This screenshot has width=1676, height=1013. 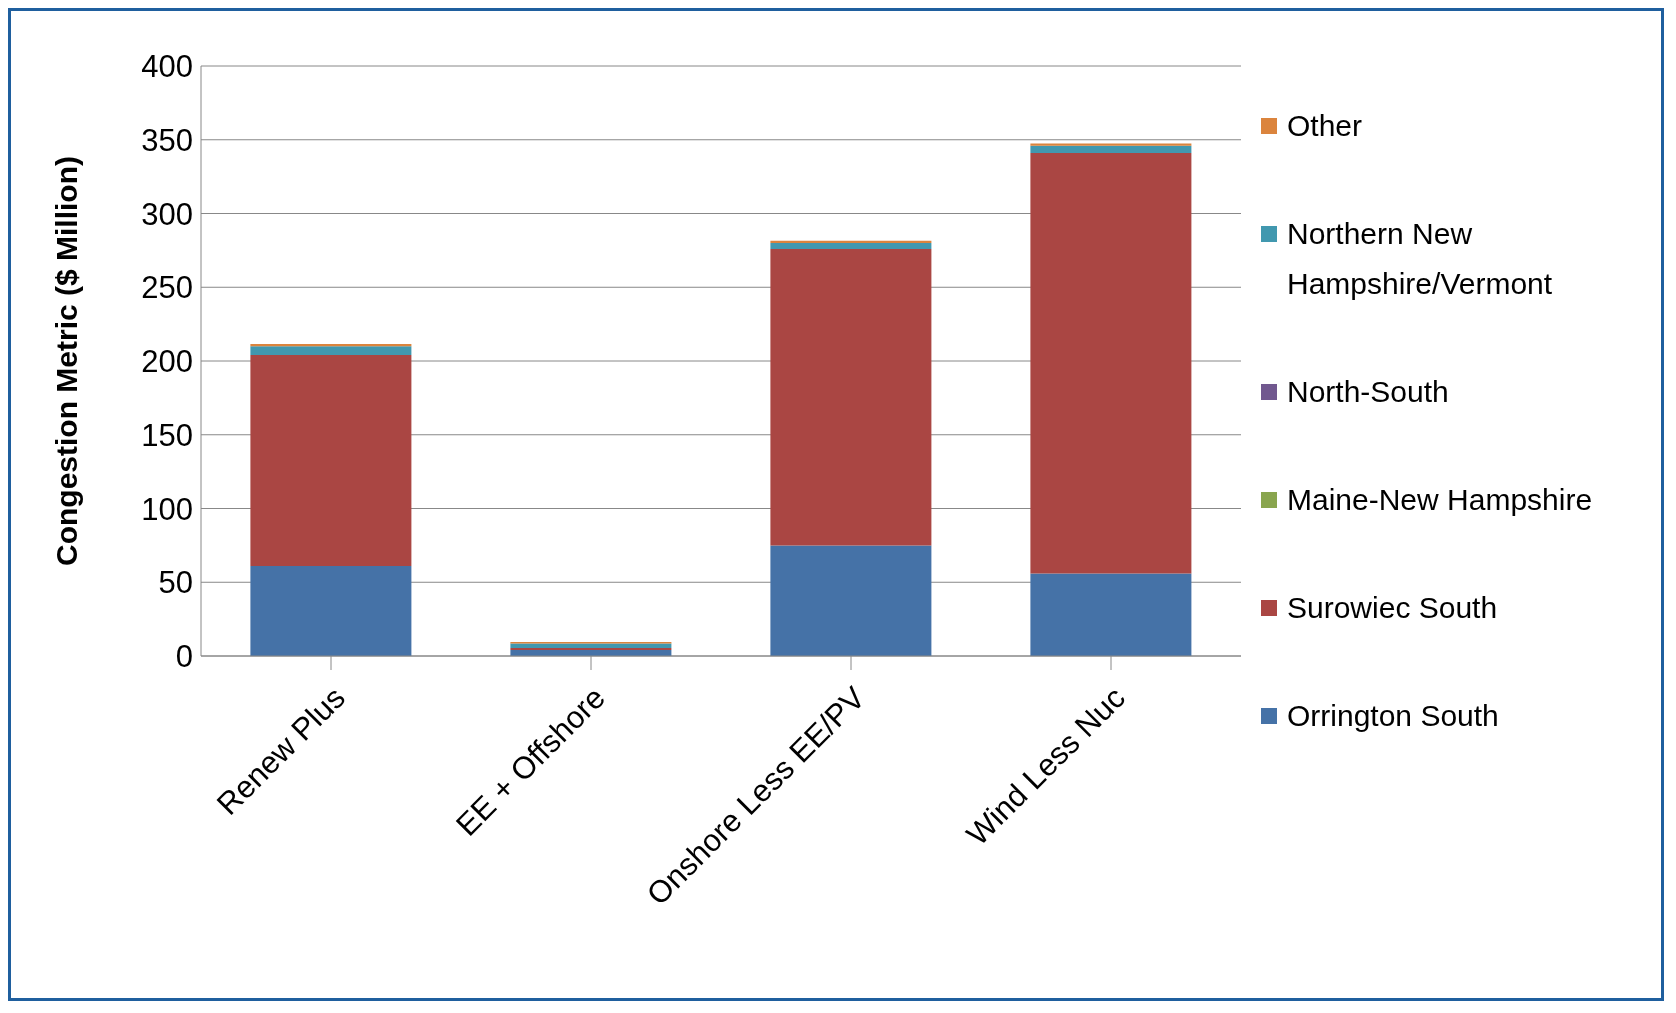 What do you see at coordinates (167, 66) in the screenshot?
I see `y-tick-label: 400` at bounding box center [167, 66].